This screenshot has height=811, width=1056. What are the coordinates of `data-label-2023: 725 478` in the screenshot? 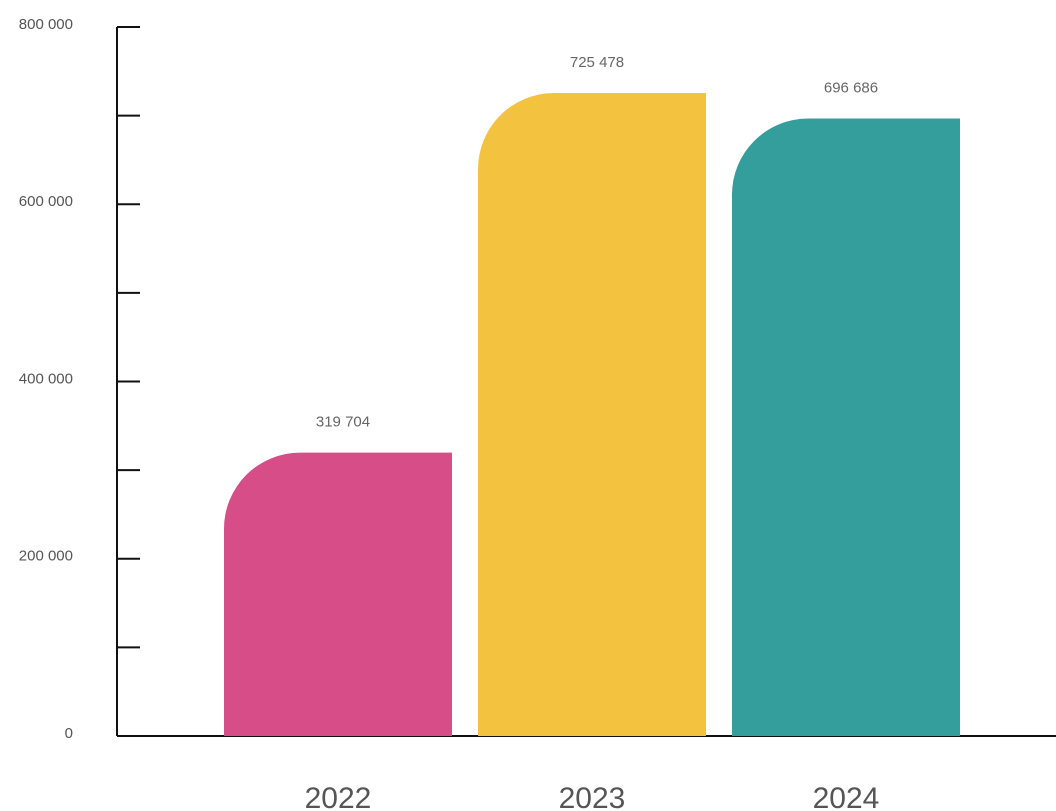 It's located at (597, 62).